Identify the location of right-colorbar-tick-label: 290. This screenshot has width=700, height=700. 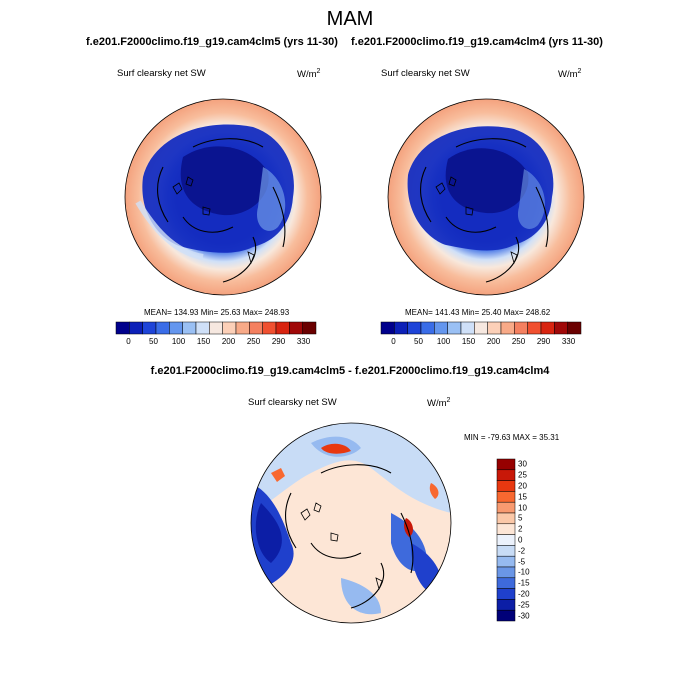
(543, 341).